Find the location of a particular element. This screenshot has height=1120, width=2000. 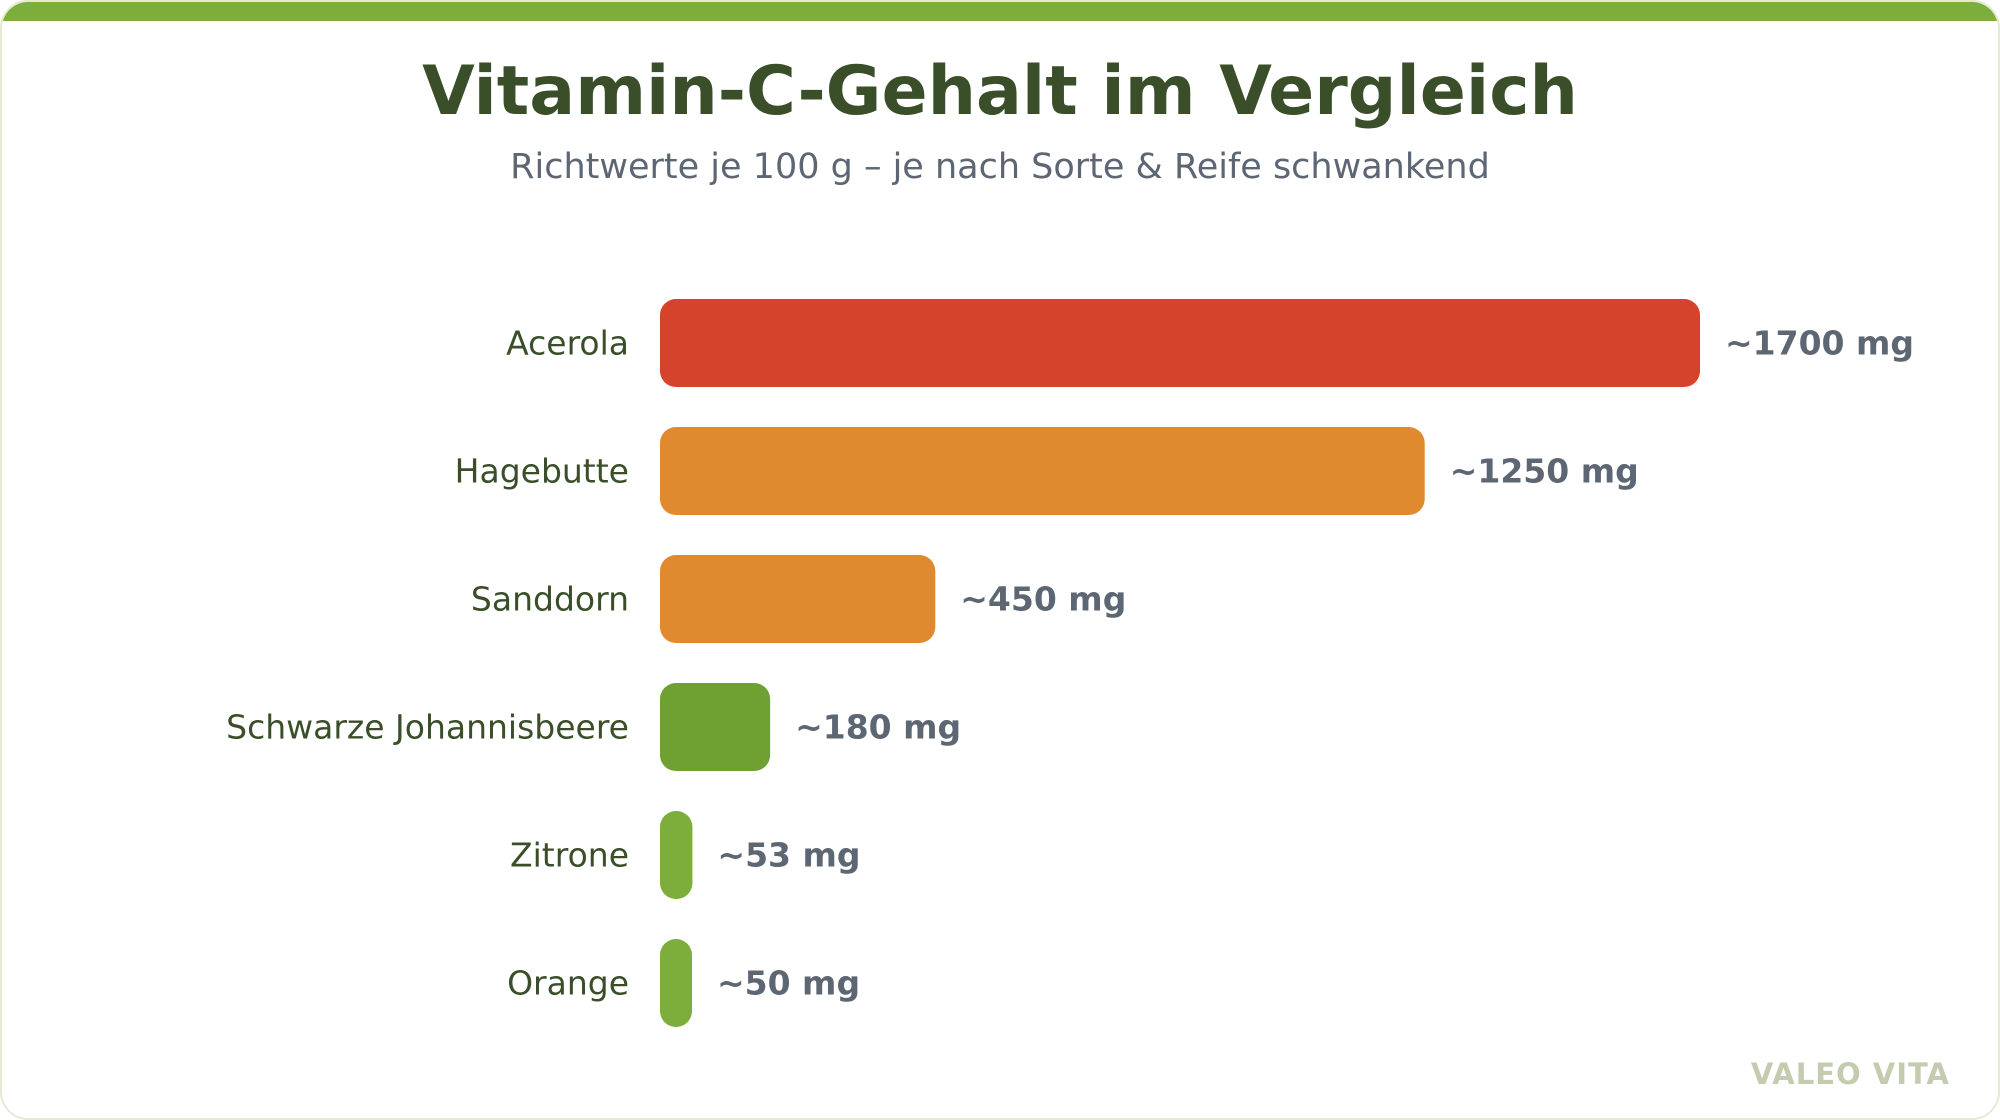

bar-schwarze-johannisbeere is located at coordinates (715, 727).